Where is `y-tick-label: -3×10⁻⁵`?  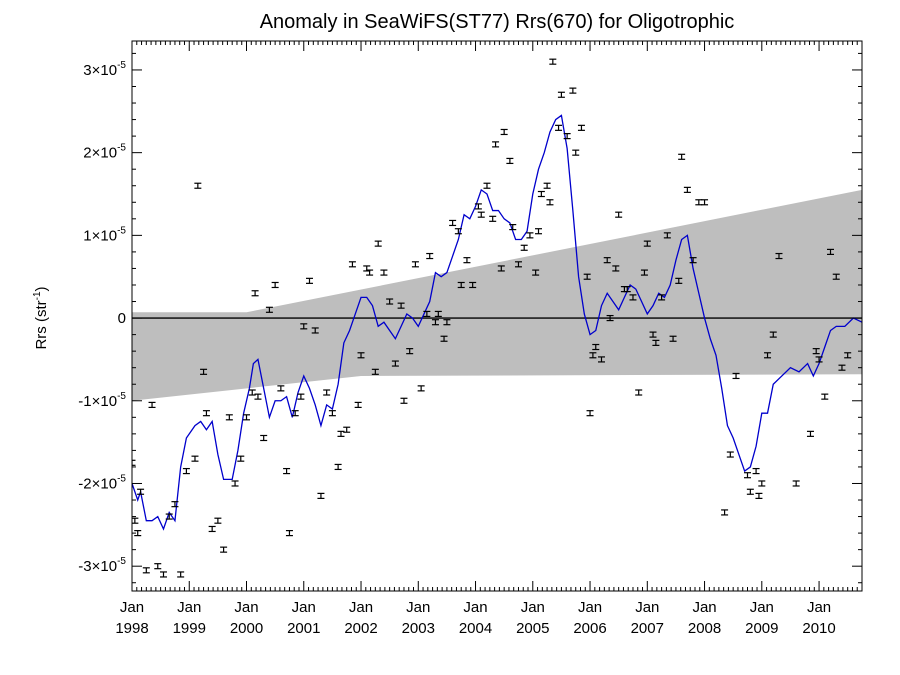 y-tick-label: -3×10⁻⁵ is located at coordinates (102, 565).